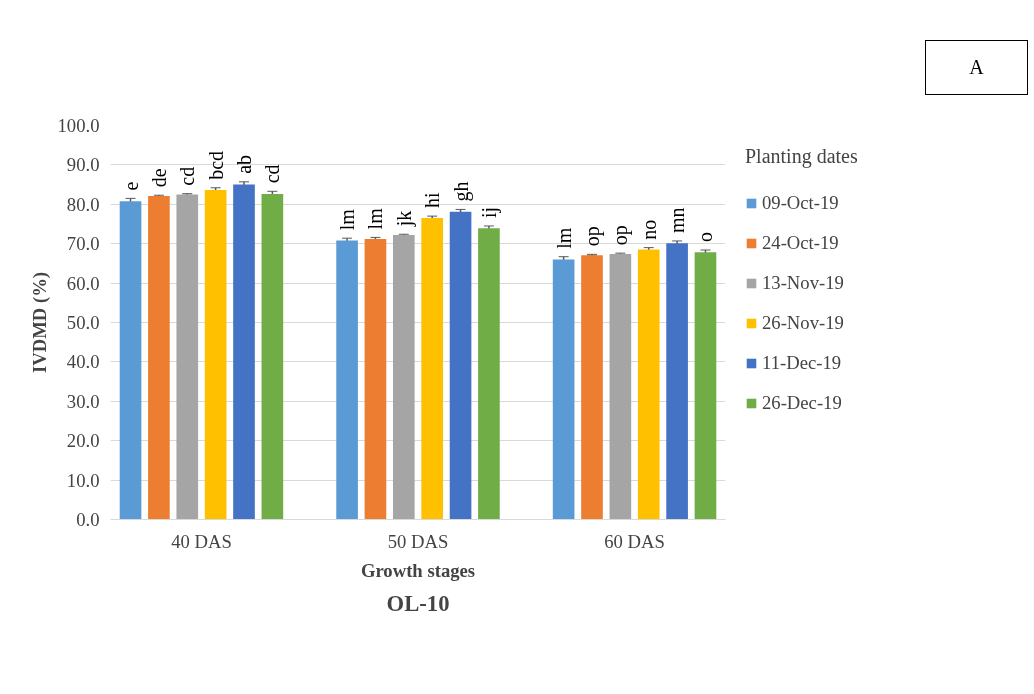  What do you see at coordinates (489, 212) in the screenshot?
I see `data-label: ij` at bounding box center [489, 212].